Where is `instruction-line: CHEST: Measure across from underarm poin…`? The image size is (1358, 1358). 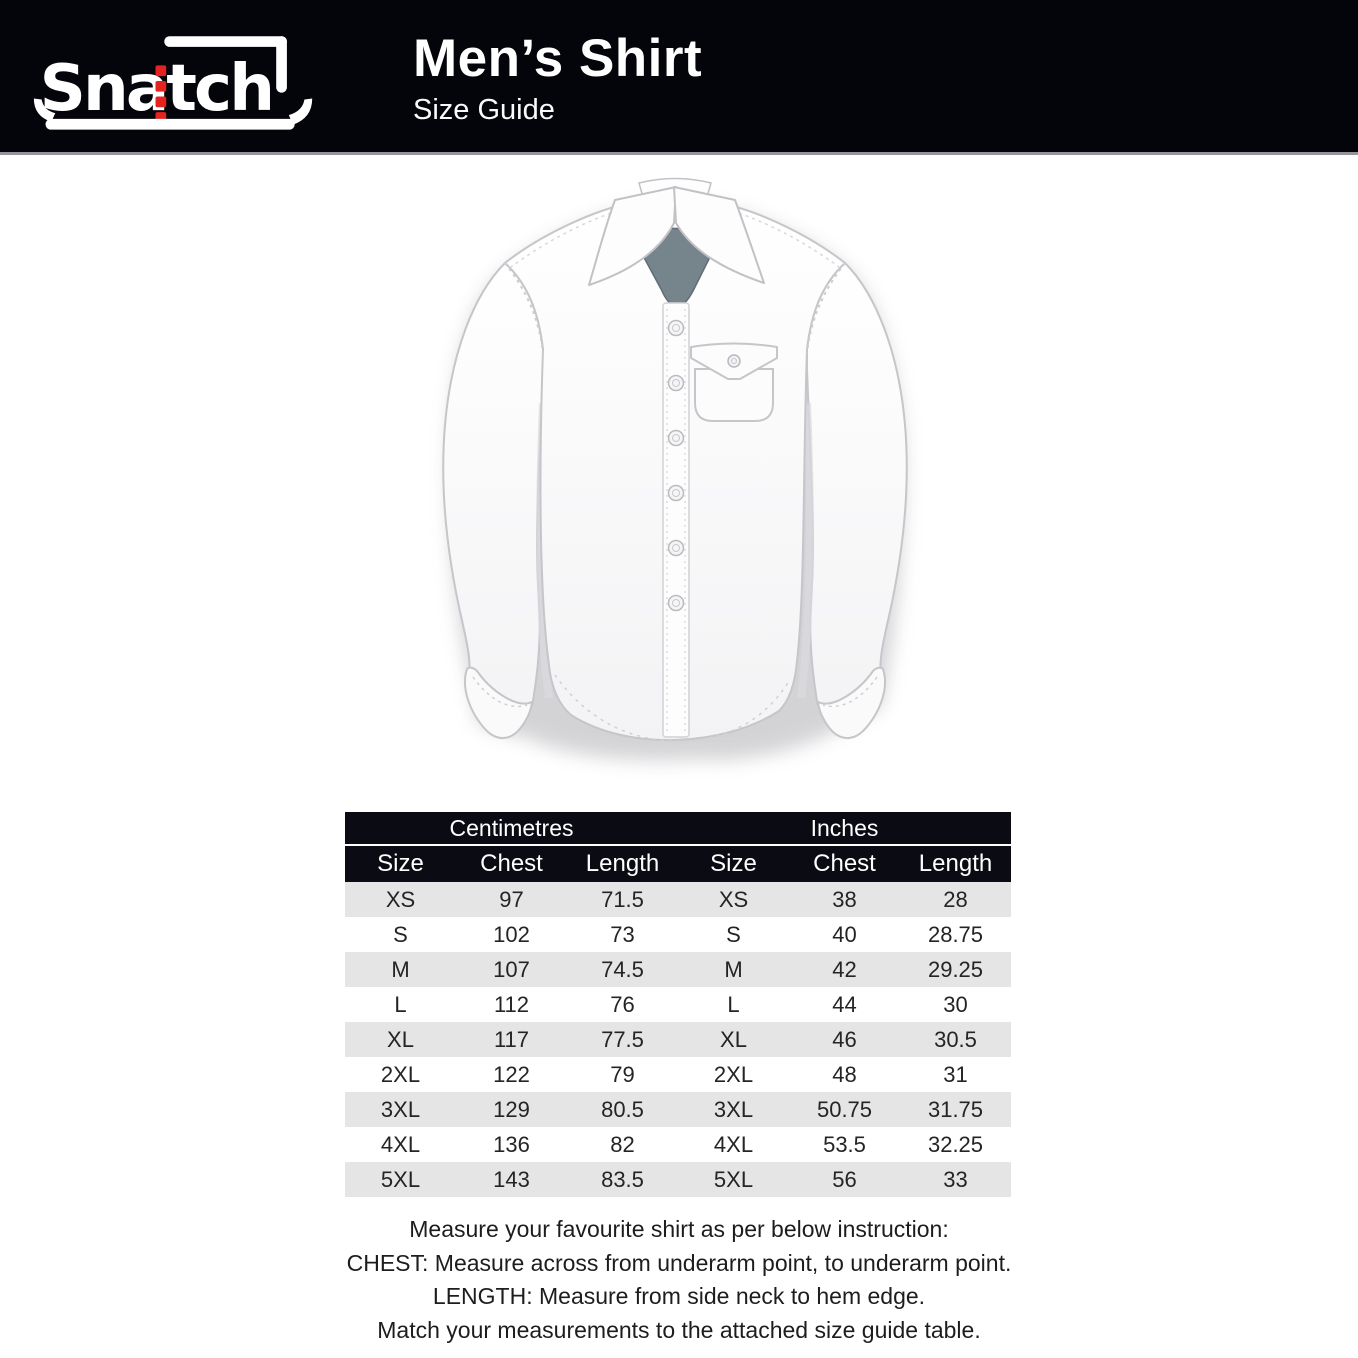
instruction-line: CHEST: Measure across from underarm poin… is located at coordinates (679, 1262).